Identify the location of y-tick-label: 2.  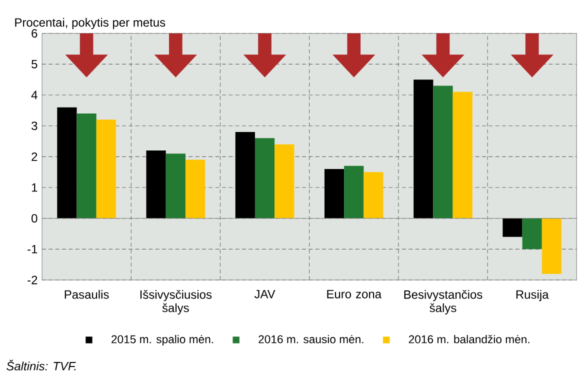
(35, 156).